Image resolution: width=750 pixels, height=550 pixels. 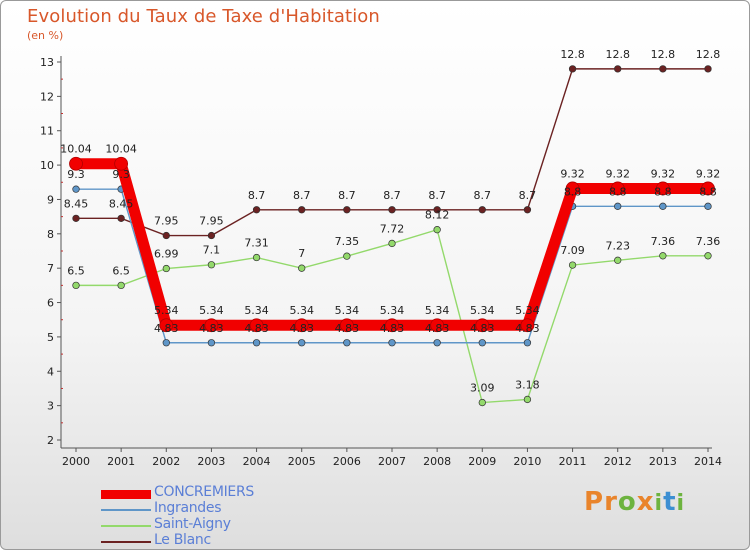 I want to click on x-tick-label: 2006, so click(x=347, y=461).